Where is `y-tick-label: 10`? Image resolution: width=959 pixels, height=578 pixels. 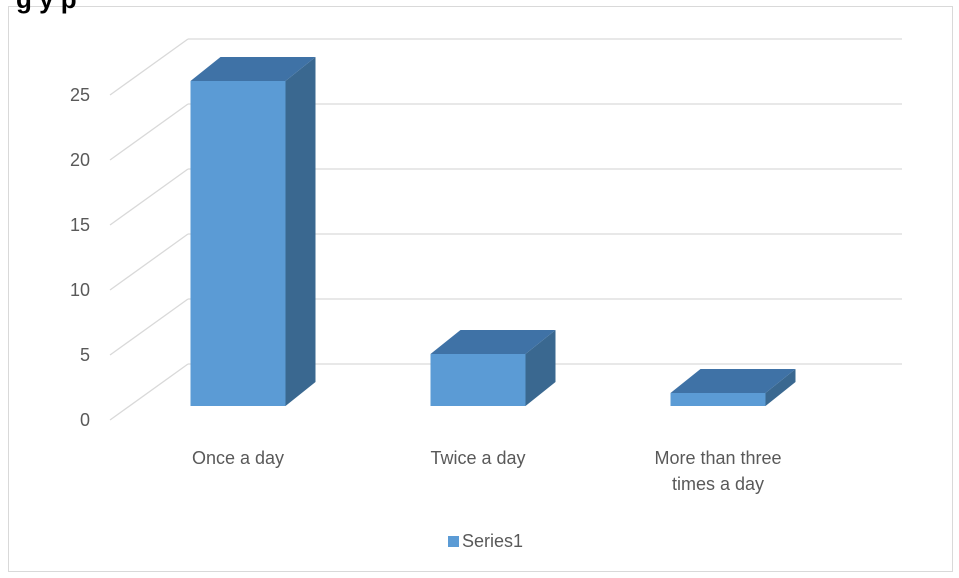
y-tick-label: 10 is located at coordinates (80, 290).